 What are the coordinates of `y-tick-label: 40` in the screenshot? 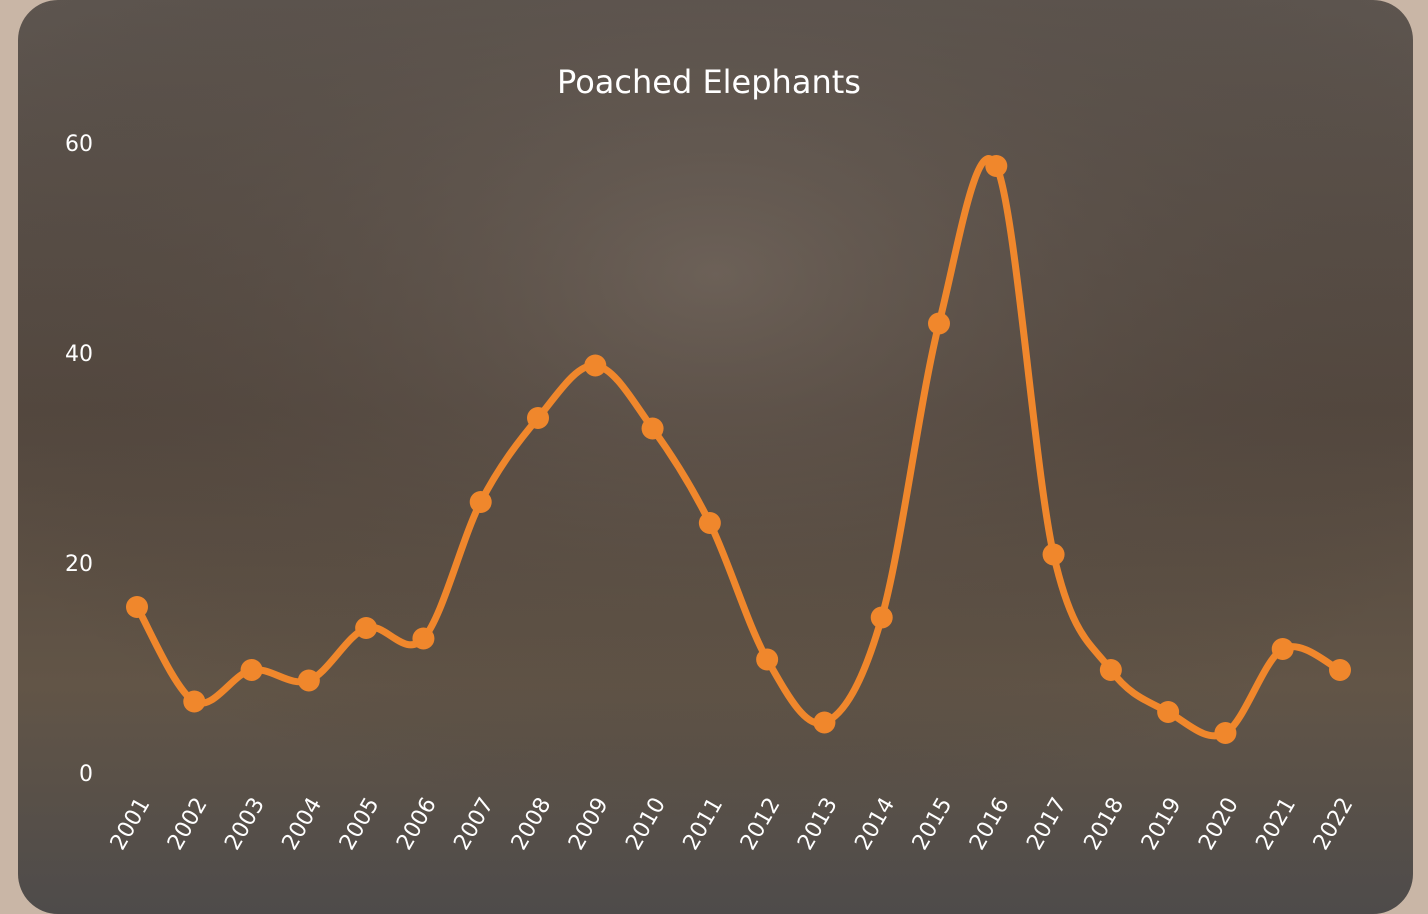 It's located at (79, 354).